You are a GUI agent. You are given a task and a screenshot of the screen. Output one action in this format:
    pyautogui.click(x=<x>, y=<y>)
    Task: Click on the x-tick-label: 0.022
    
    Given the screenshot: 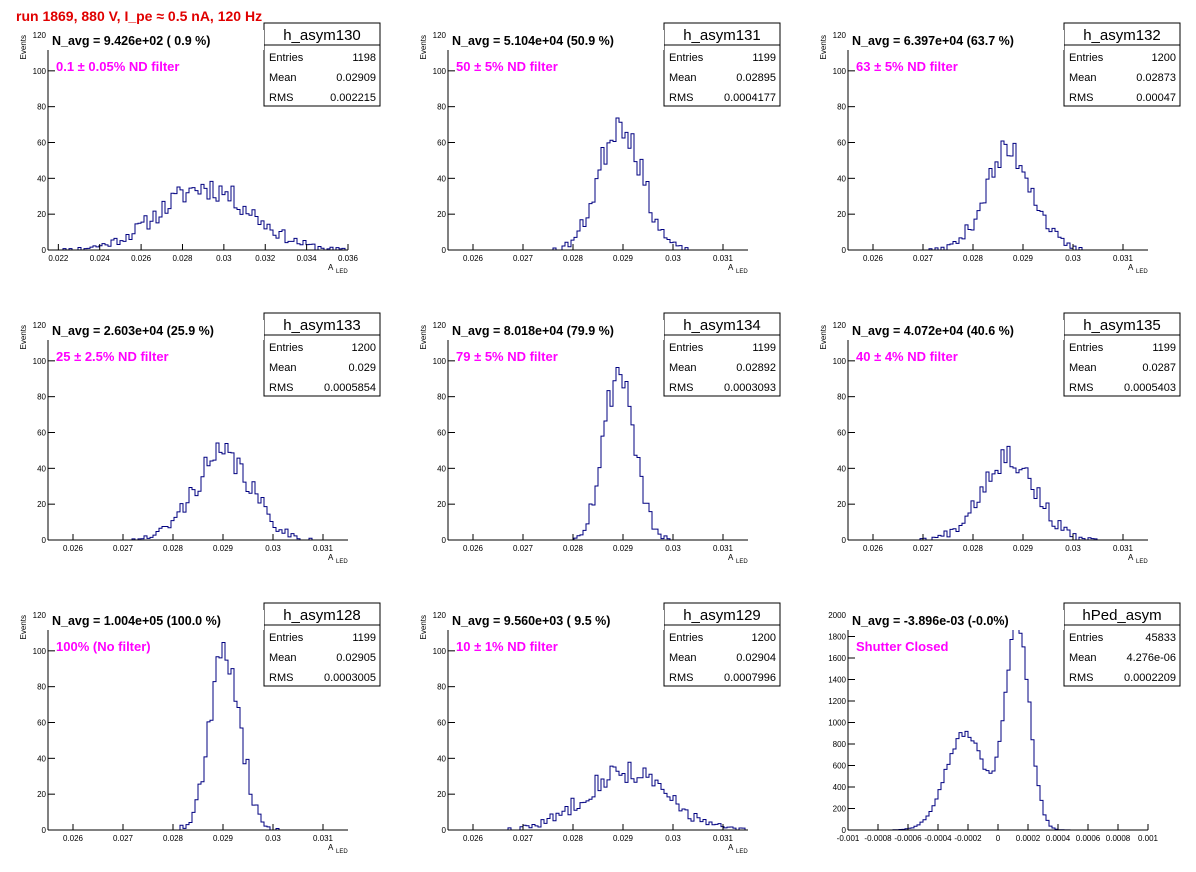 What is the action you would take?
    pyautogui.click(x=58, y=258)
    